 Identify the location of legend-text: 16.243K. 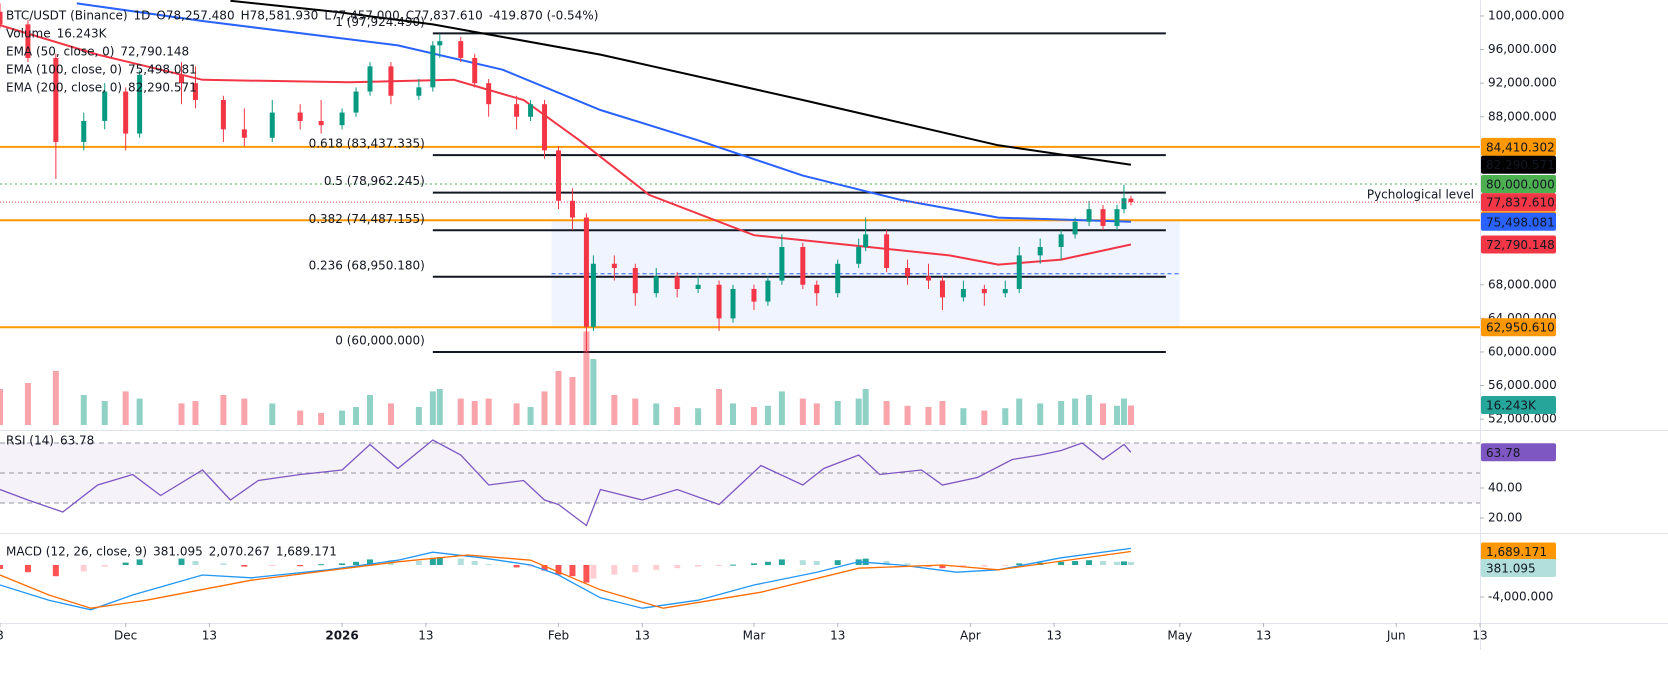
(82, 34).